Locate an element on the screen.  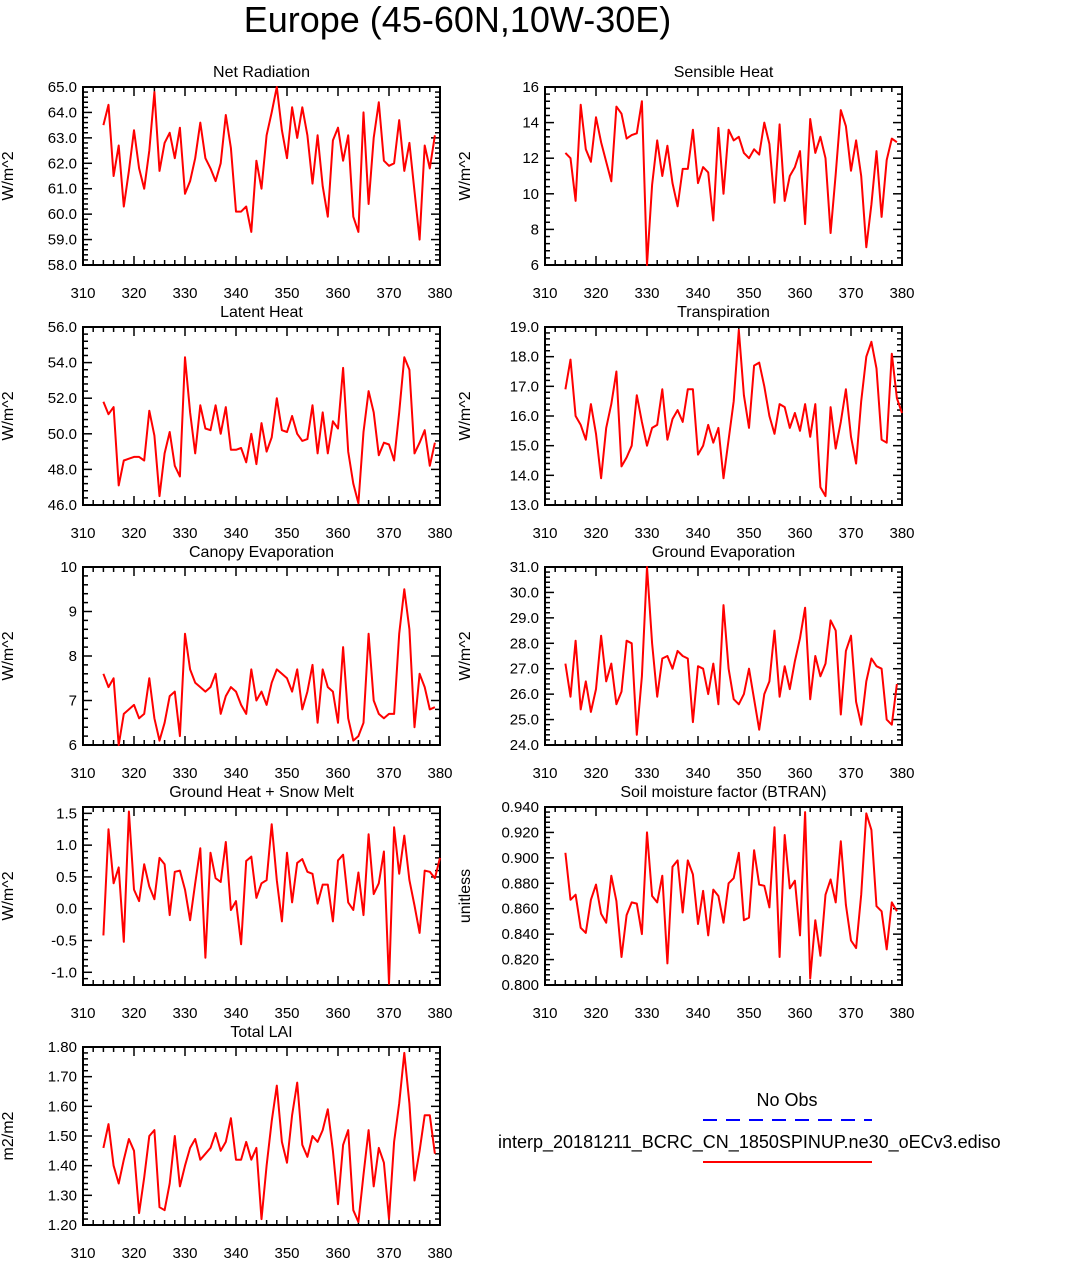
y-axis-label: m2/m2 is located at coordinates (8, 1135).